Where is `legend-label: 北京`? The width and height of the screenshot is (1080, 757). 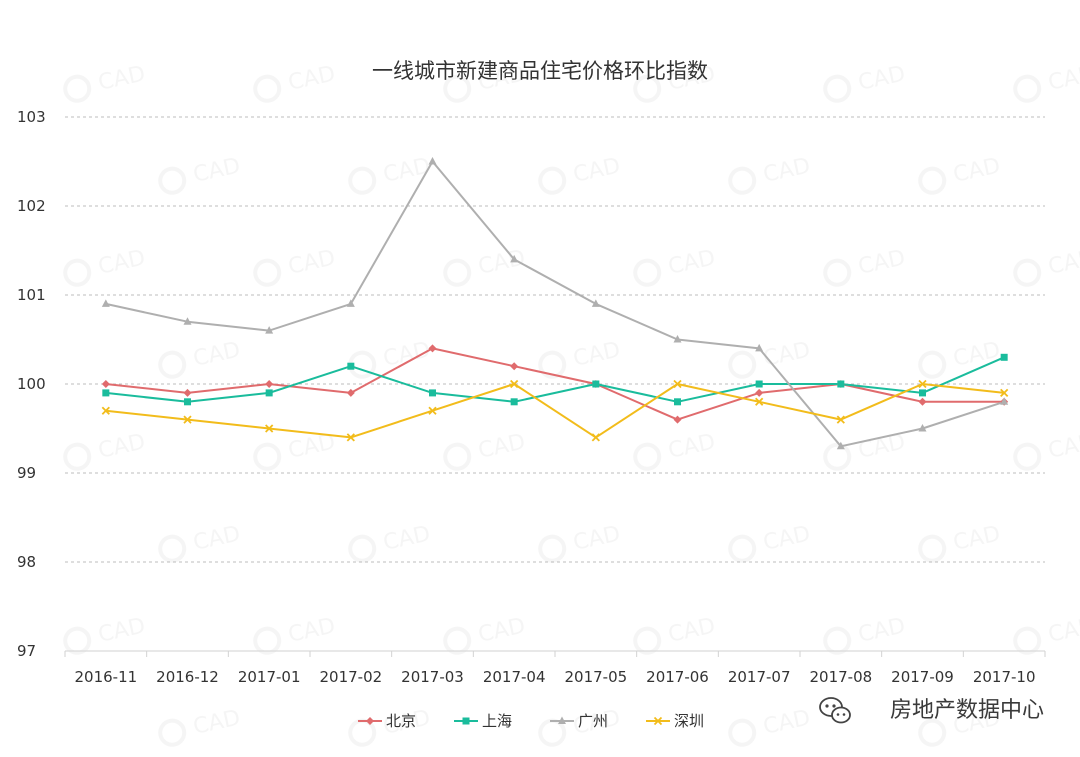 legend-label: 北京 is located at coordinates (401, 721).